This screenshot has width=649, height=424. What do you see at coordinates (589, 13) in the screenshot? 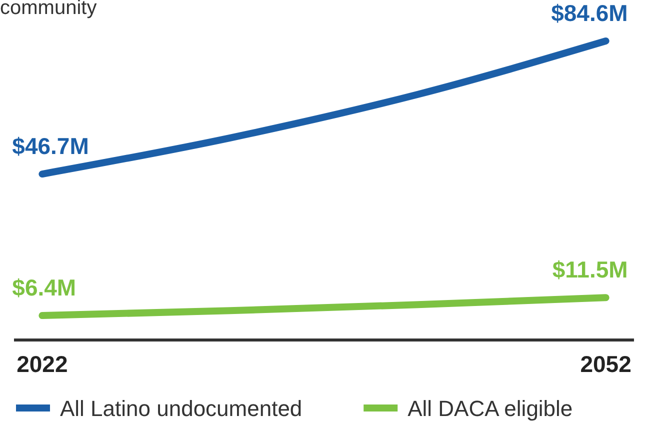
I see `data-label: $84.6M` at bounding box center [589, 13].